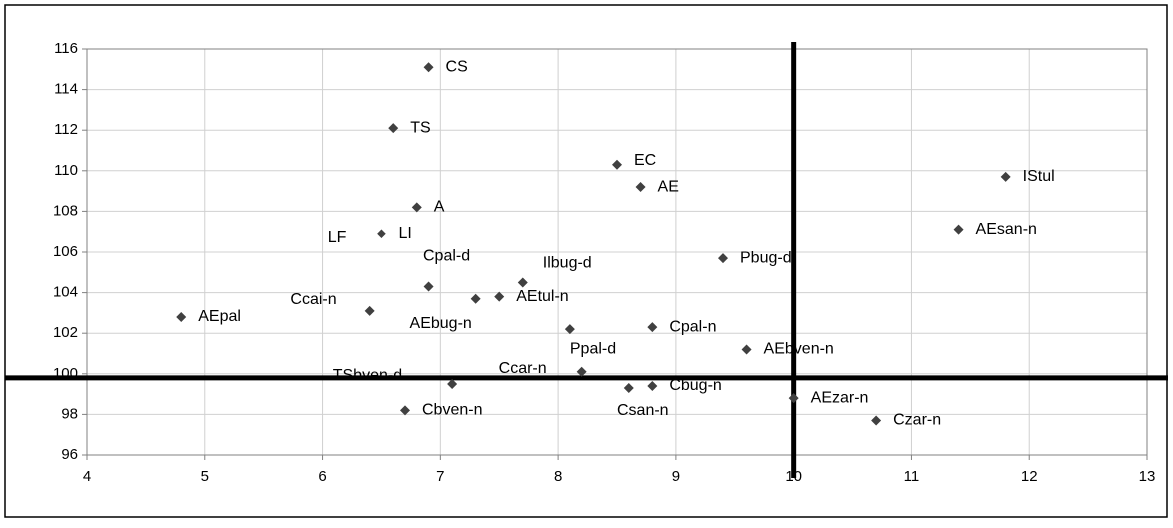  What do you see at coordinates (337, 237) in the screenshot?
I see `point-label: LF` at bounding box center [337, 237].